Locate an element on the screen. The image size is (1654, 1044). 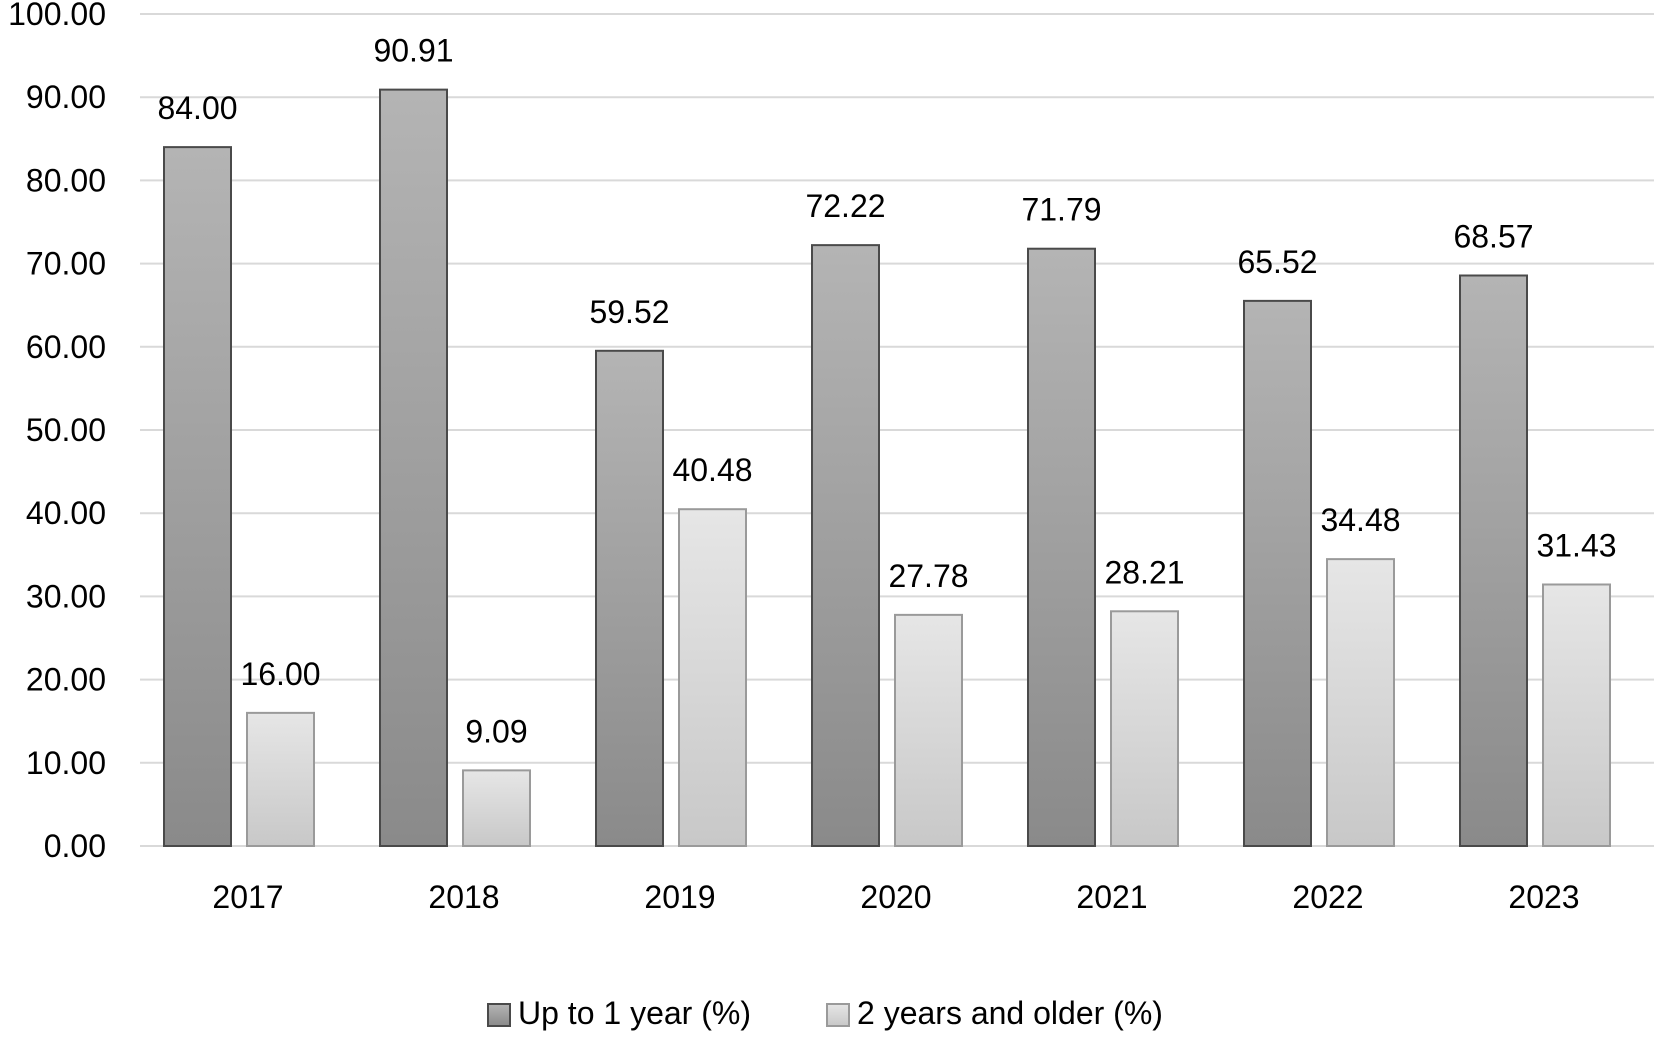
x-category-label: 2021 is located at coordinates (1111, 897).